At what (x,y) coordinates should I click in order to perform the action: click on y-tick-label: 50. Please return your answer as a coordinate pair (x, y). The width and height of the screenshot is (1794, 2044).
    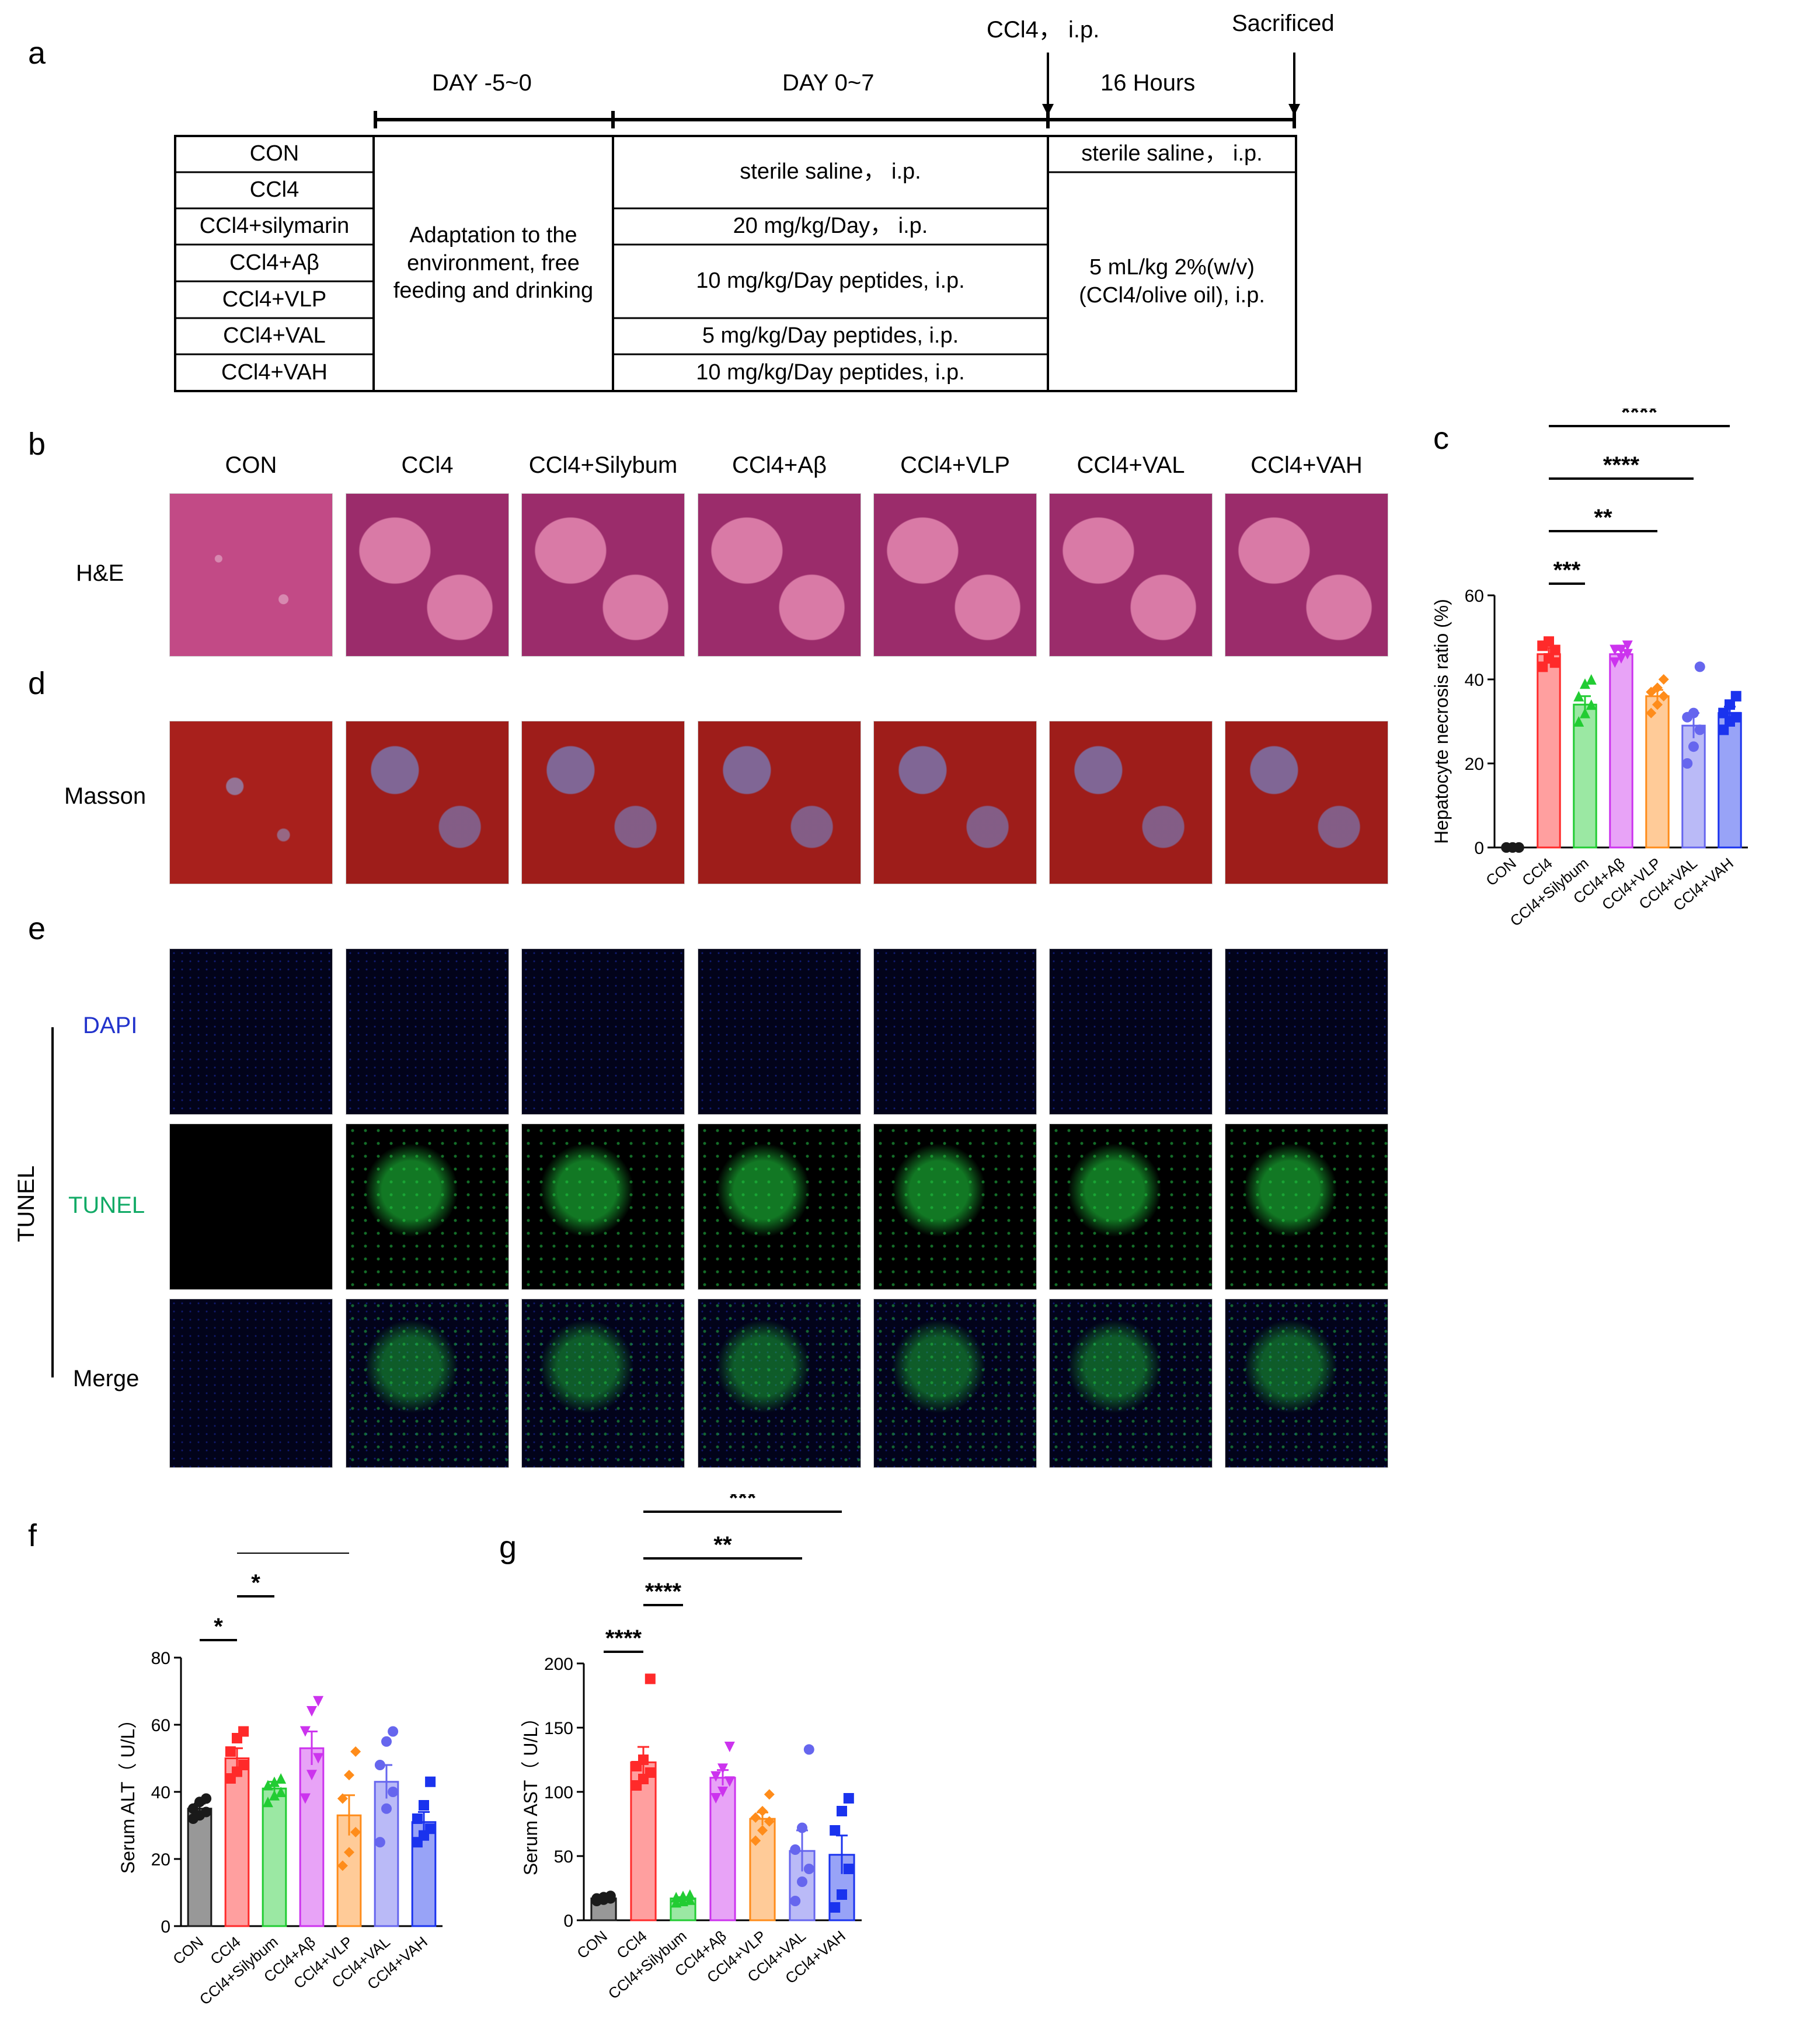
    Looking at the image, I should click on (563, 1857).